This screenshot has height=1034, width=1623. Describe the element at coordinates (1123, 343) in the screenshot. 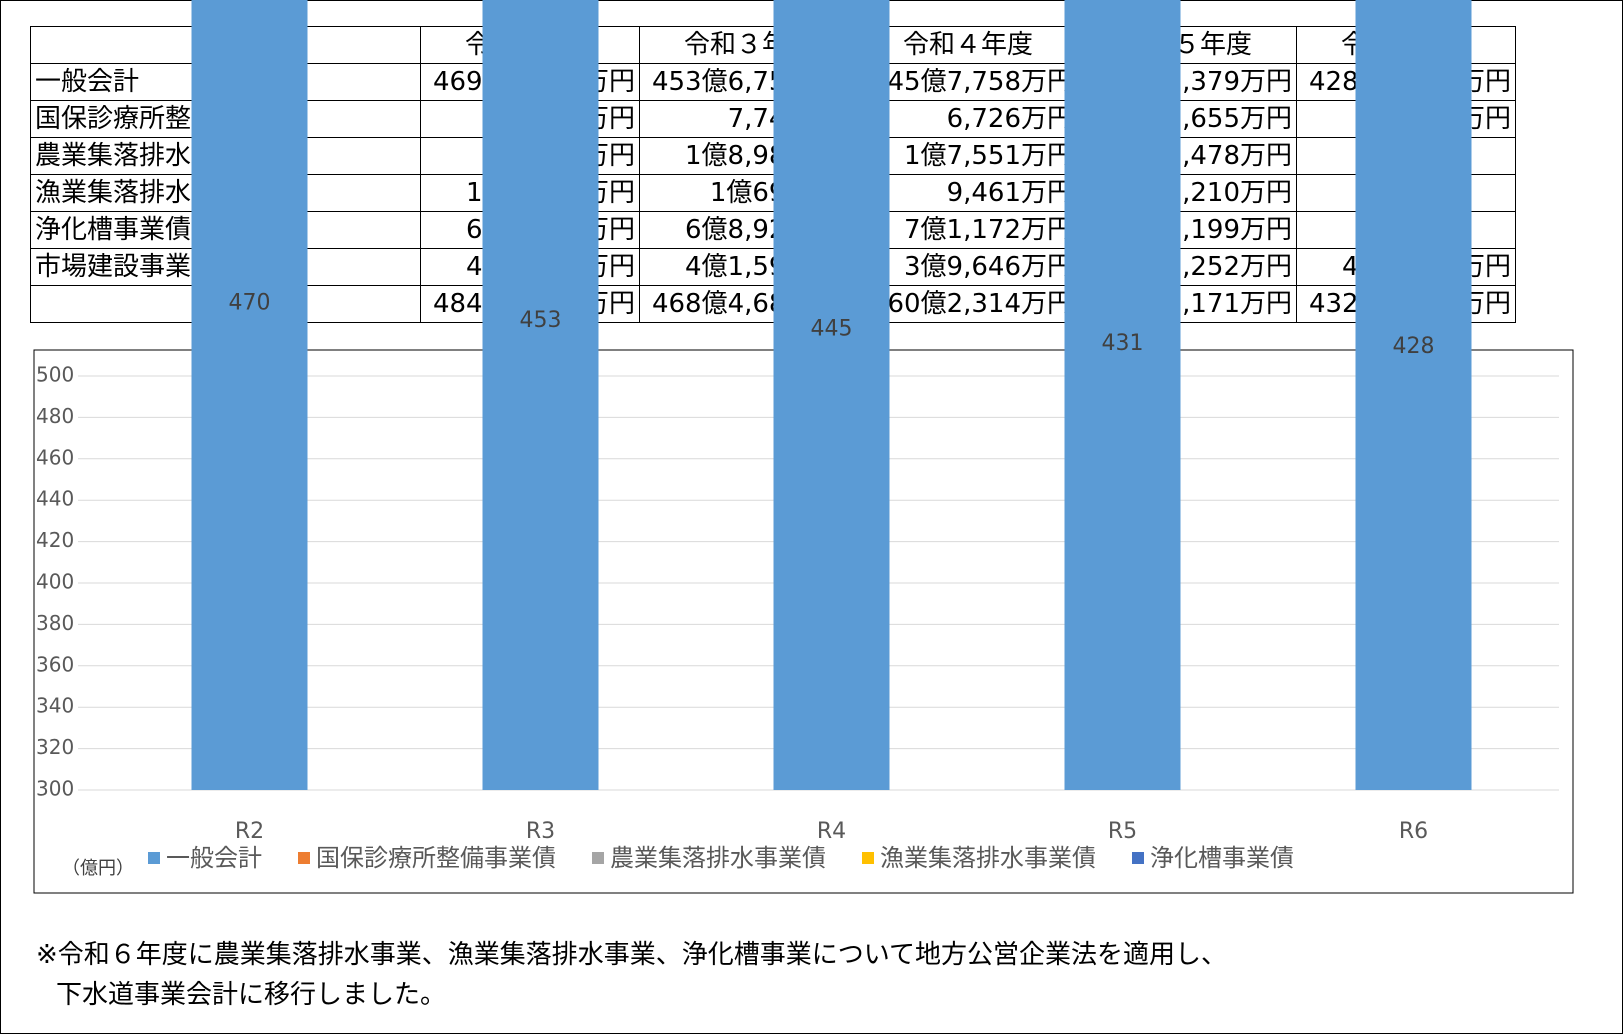

I see `data-label: 431` at that location.